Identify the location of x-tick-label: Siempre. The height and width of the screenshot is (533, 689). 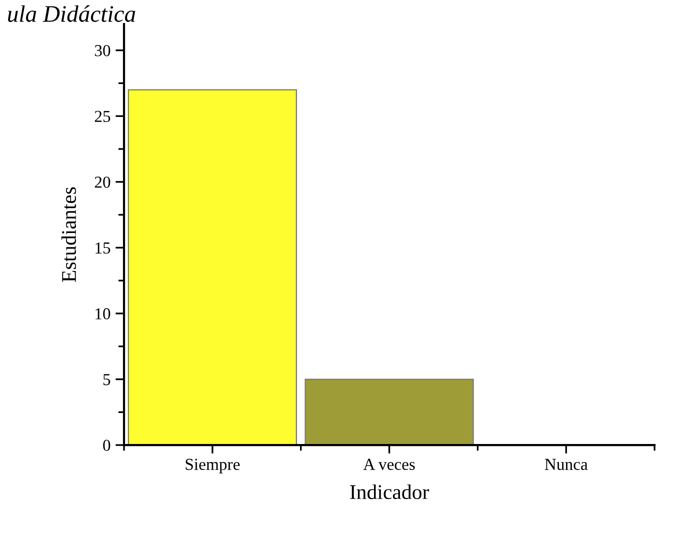
(213, 466).